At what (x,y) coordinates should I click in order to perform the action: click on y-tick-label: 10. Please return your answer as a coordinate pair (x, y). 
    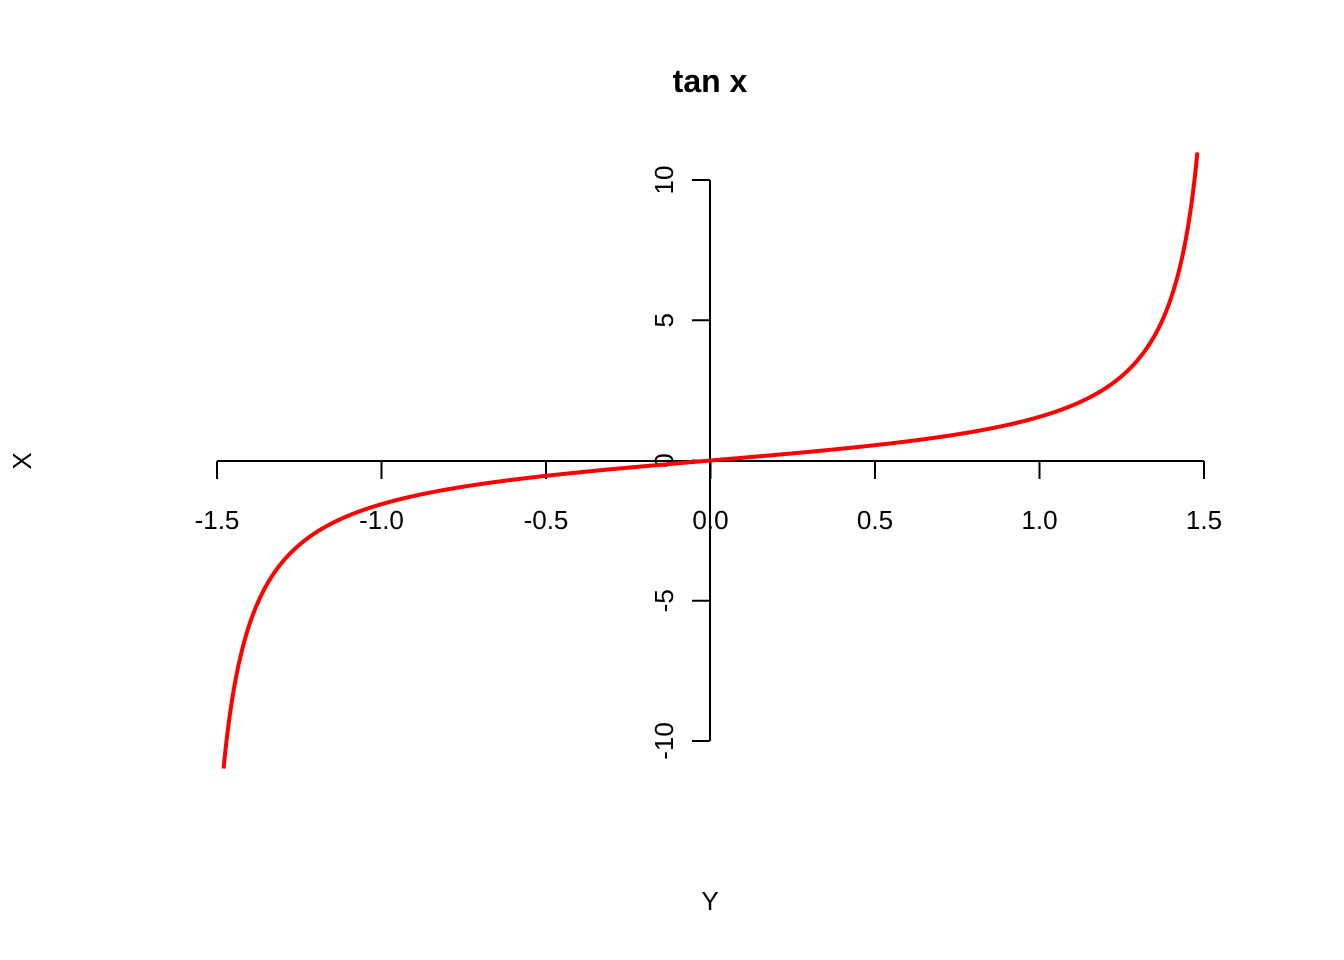
    Looking at the image, I should click on (664, 180).